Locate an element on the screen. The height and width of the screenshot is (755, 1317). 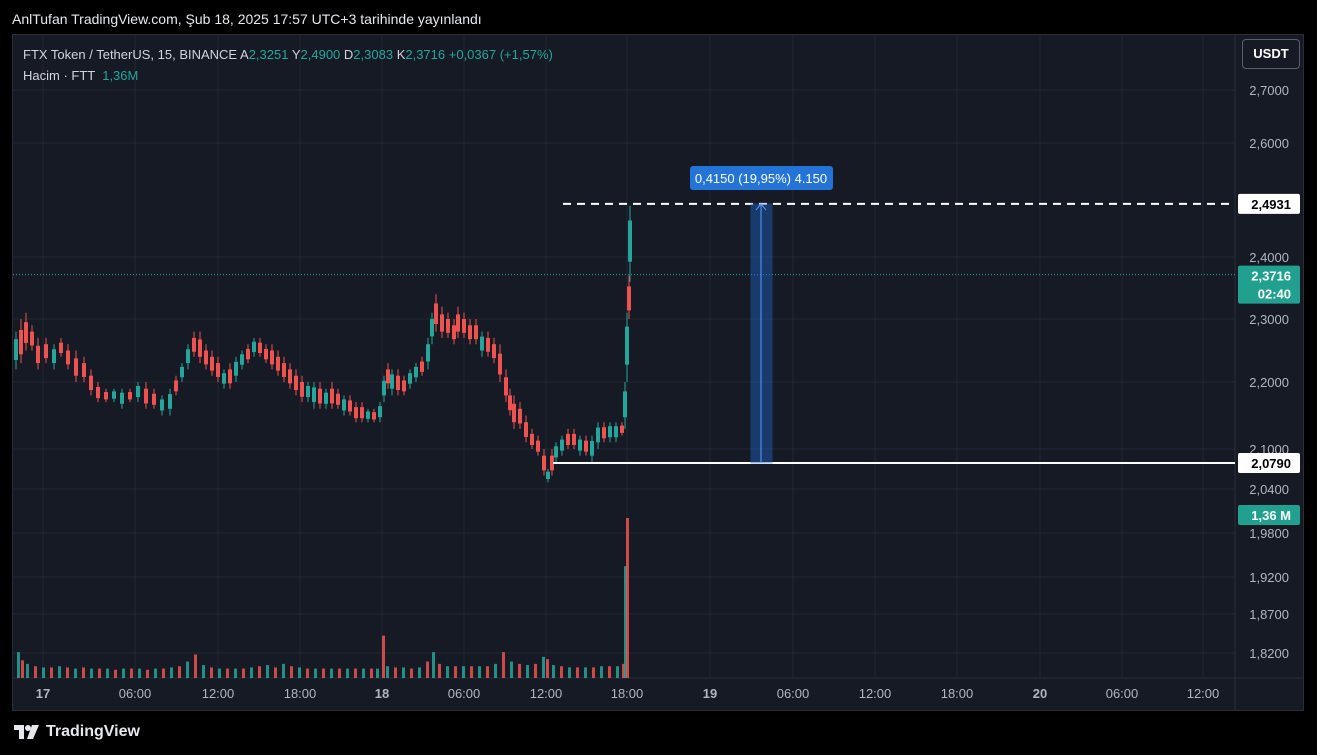
low-label: D is located at coordinates (348, 54).